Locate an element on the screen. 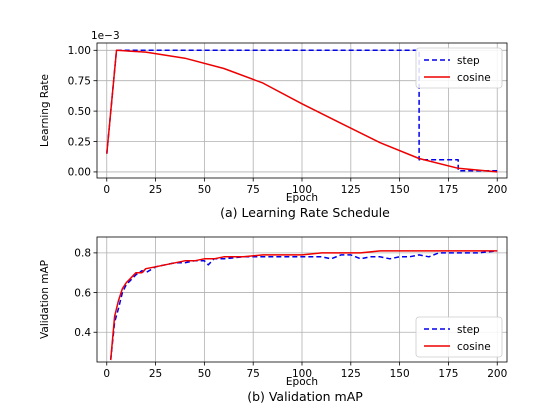 The width and height of the screenshot is (544, 414). y-tick-label: 0.25 is located at coordinates (79, 142).